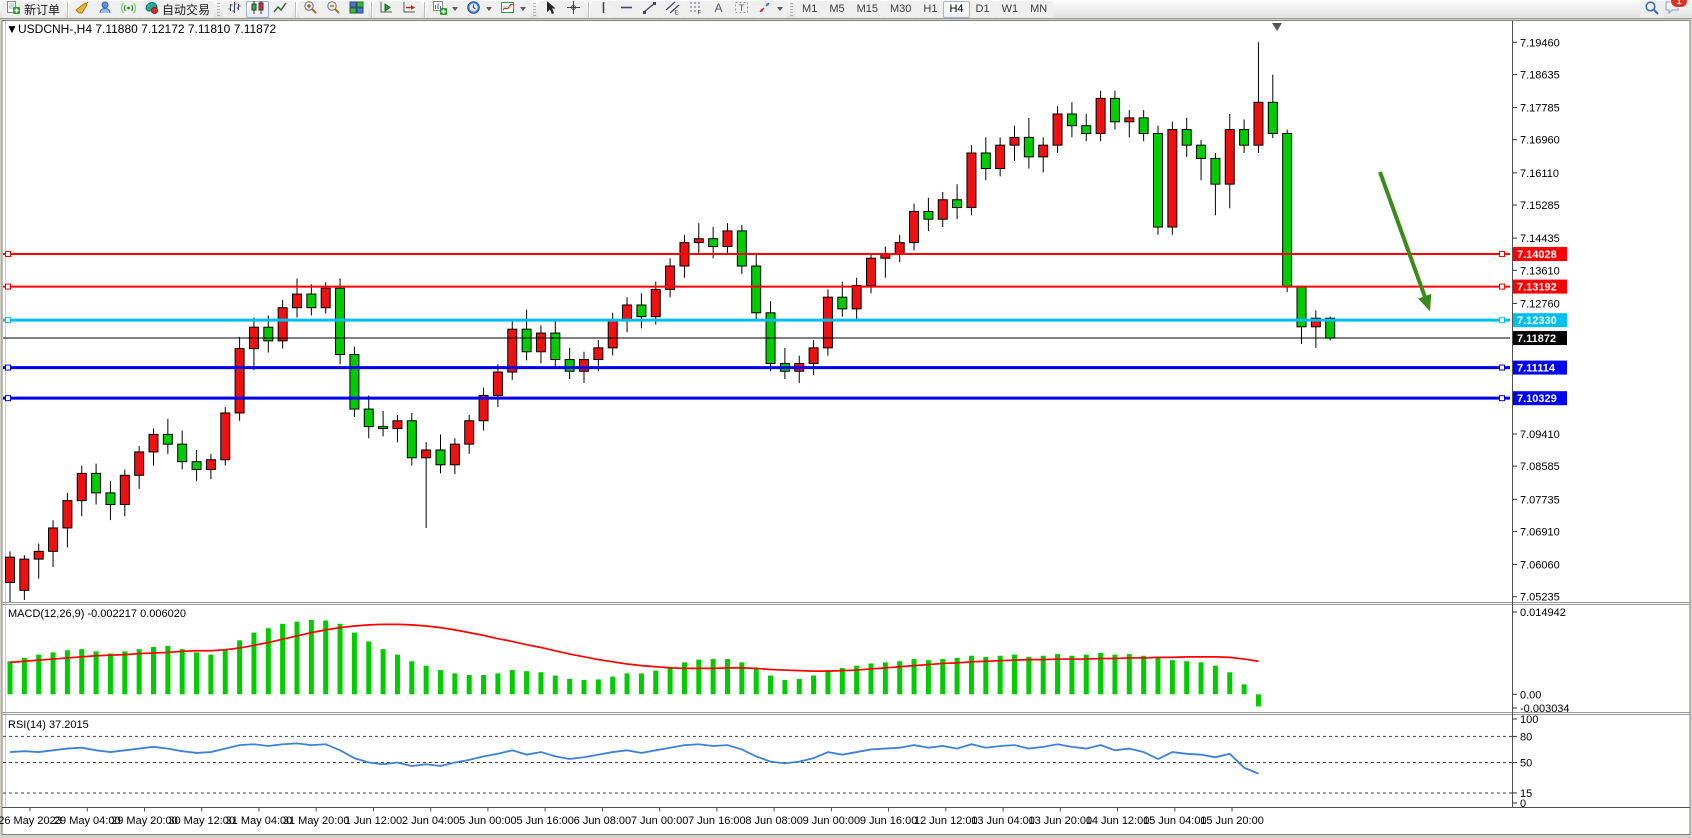 This screenshot has width=1692, height=838. I want to click on fibonacci-button: F, so click(696, 9).